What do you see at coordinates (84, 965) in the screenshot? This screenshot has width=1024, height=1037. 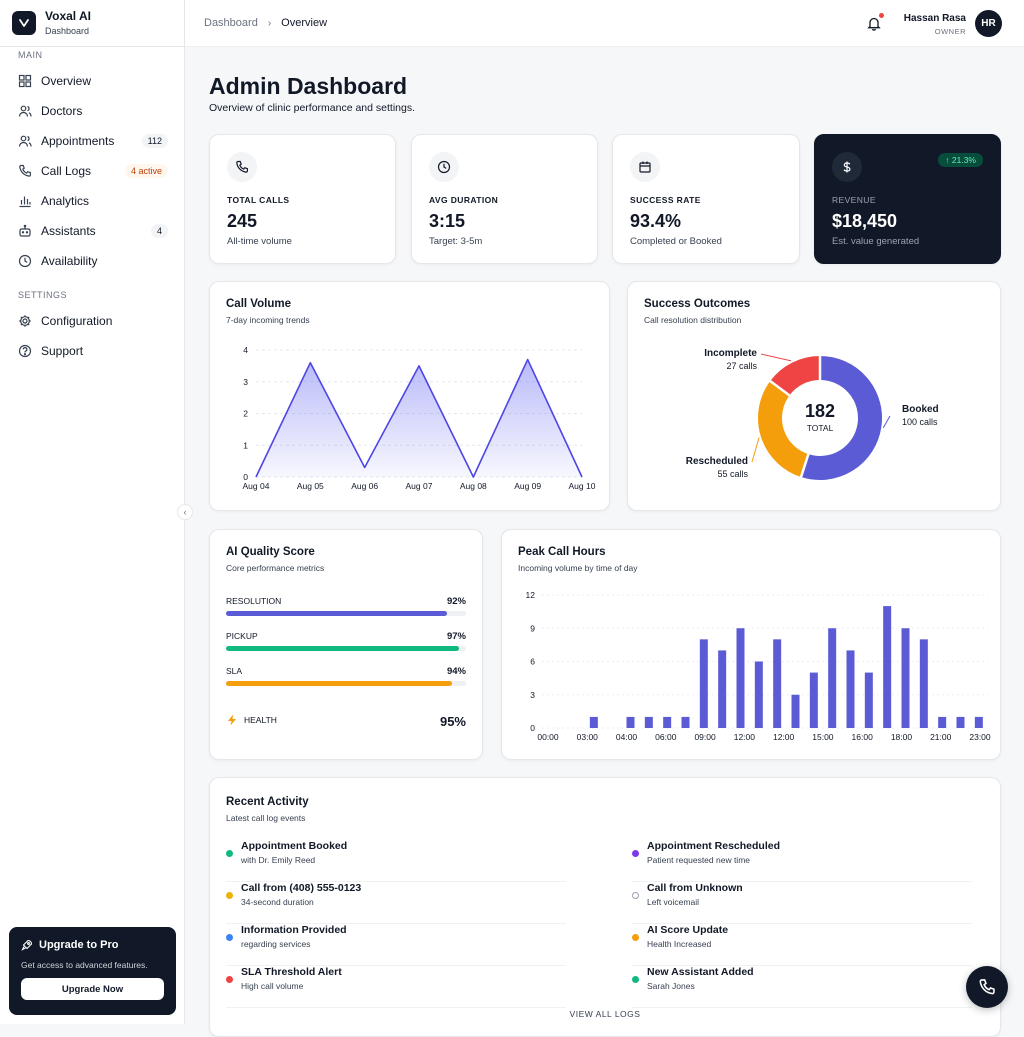 I see `upgrade-description: Get access to advanced features.` at bounding box center [84, 965].